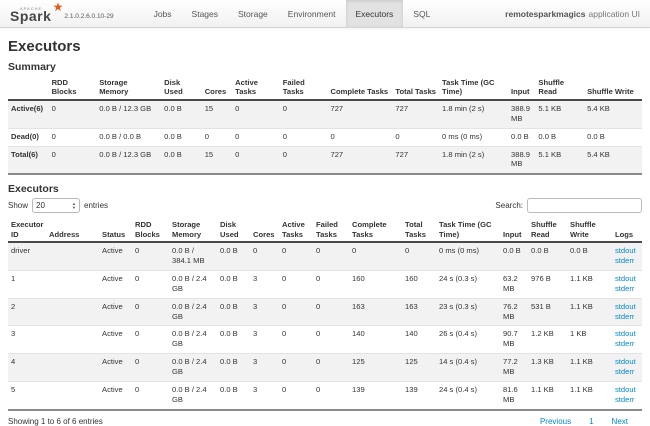 Image resolution: width=650 pixels, height=426 pixels. I want to click on show-entries-control: Show 20 ▲ ▼ entries, so click(58, 206).